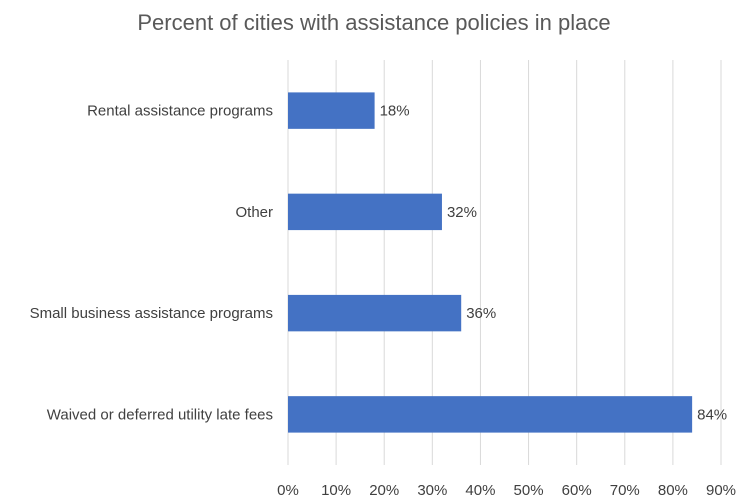 Image resolution: width=749 pixels, height=500 pixels. I want to click on x-tick-label: 40%, so click(480, 490).